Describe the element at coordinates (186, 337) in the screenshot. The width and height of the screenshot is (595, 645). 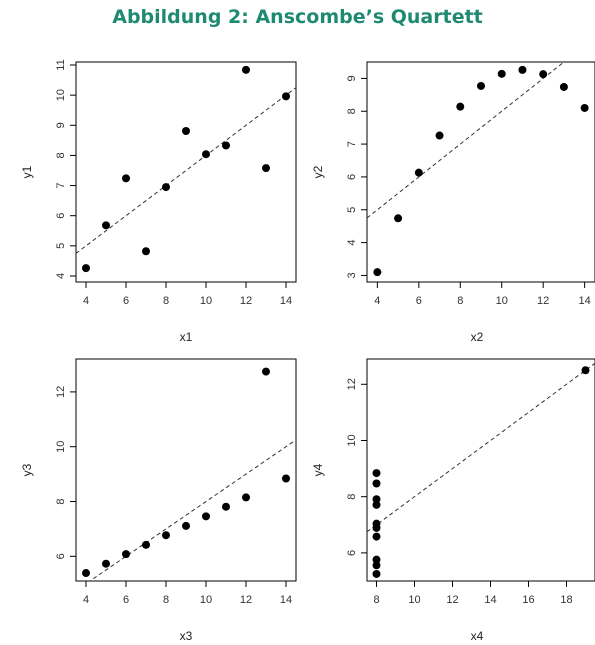
I see `x-axis-title: x1` at that location.